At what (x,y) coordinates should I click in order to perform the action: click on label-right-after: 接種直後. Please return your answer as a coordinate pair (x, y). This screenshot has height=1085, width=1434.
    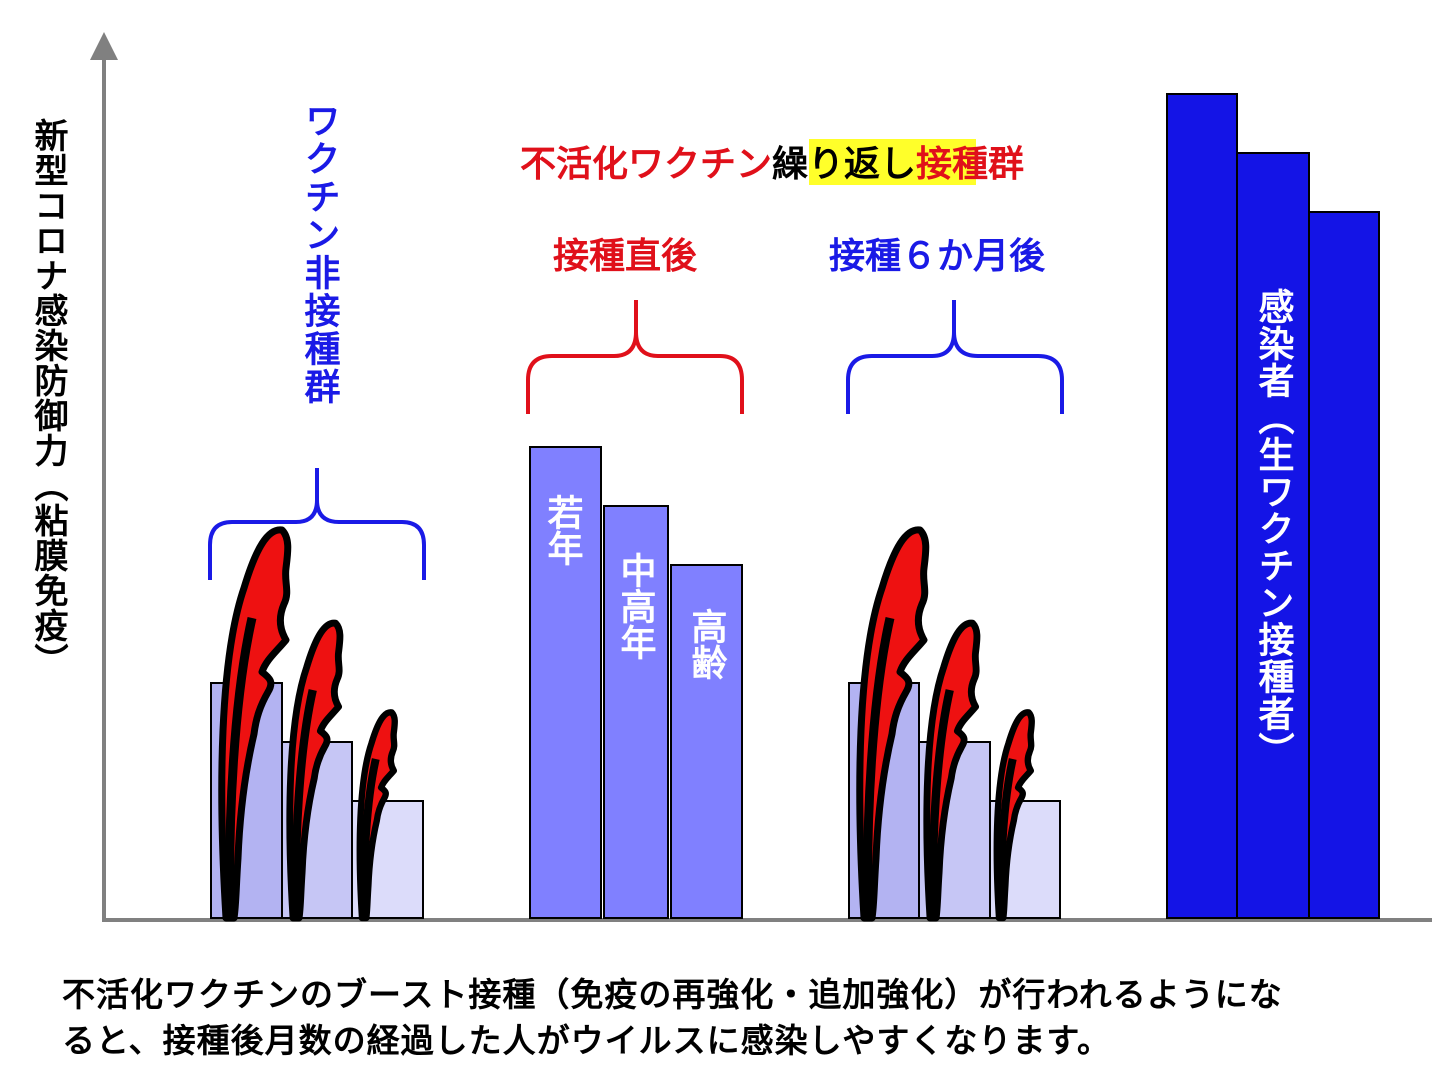
    Looking at the image, I should click on (625, 256).